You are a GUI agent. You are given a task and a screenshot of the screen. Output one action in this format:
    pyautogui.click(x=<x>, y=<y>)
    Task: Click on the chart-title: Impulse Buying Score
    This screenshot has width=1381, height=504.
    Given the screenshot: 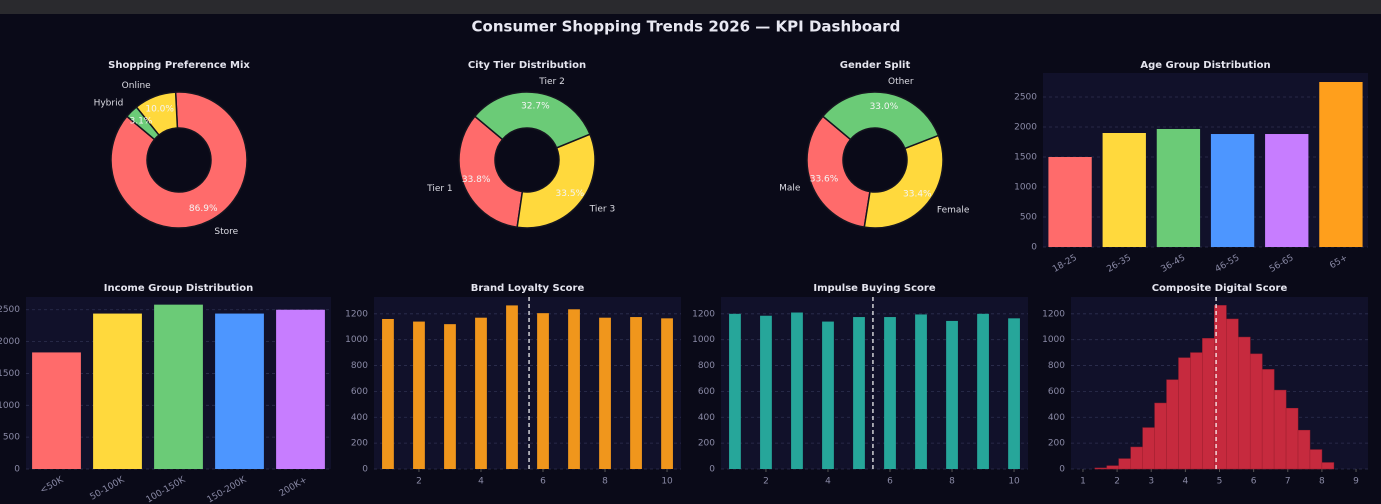 What is the action you would take?
    pyautogui.click(x=874, y=288)
    